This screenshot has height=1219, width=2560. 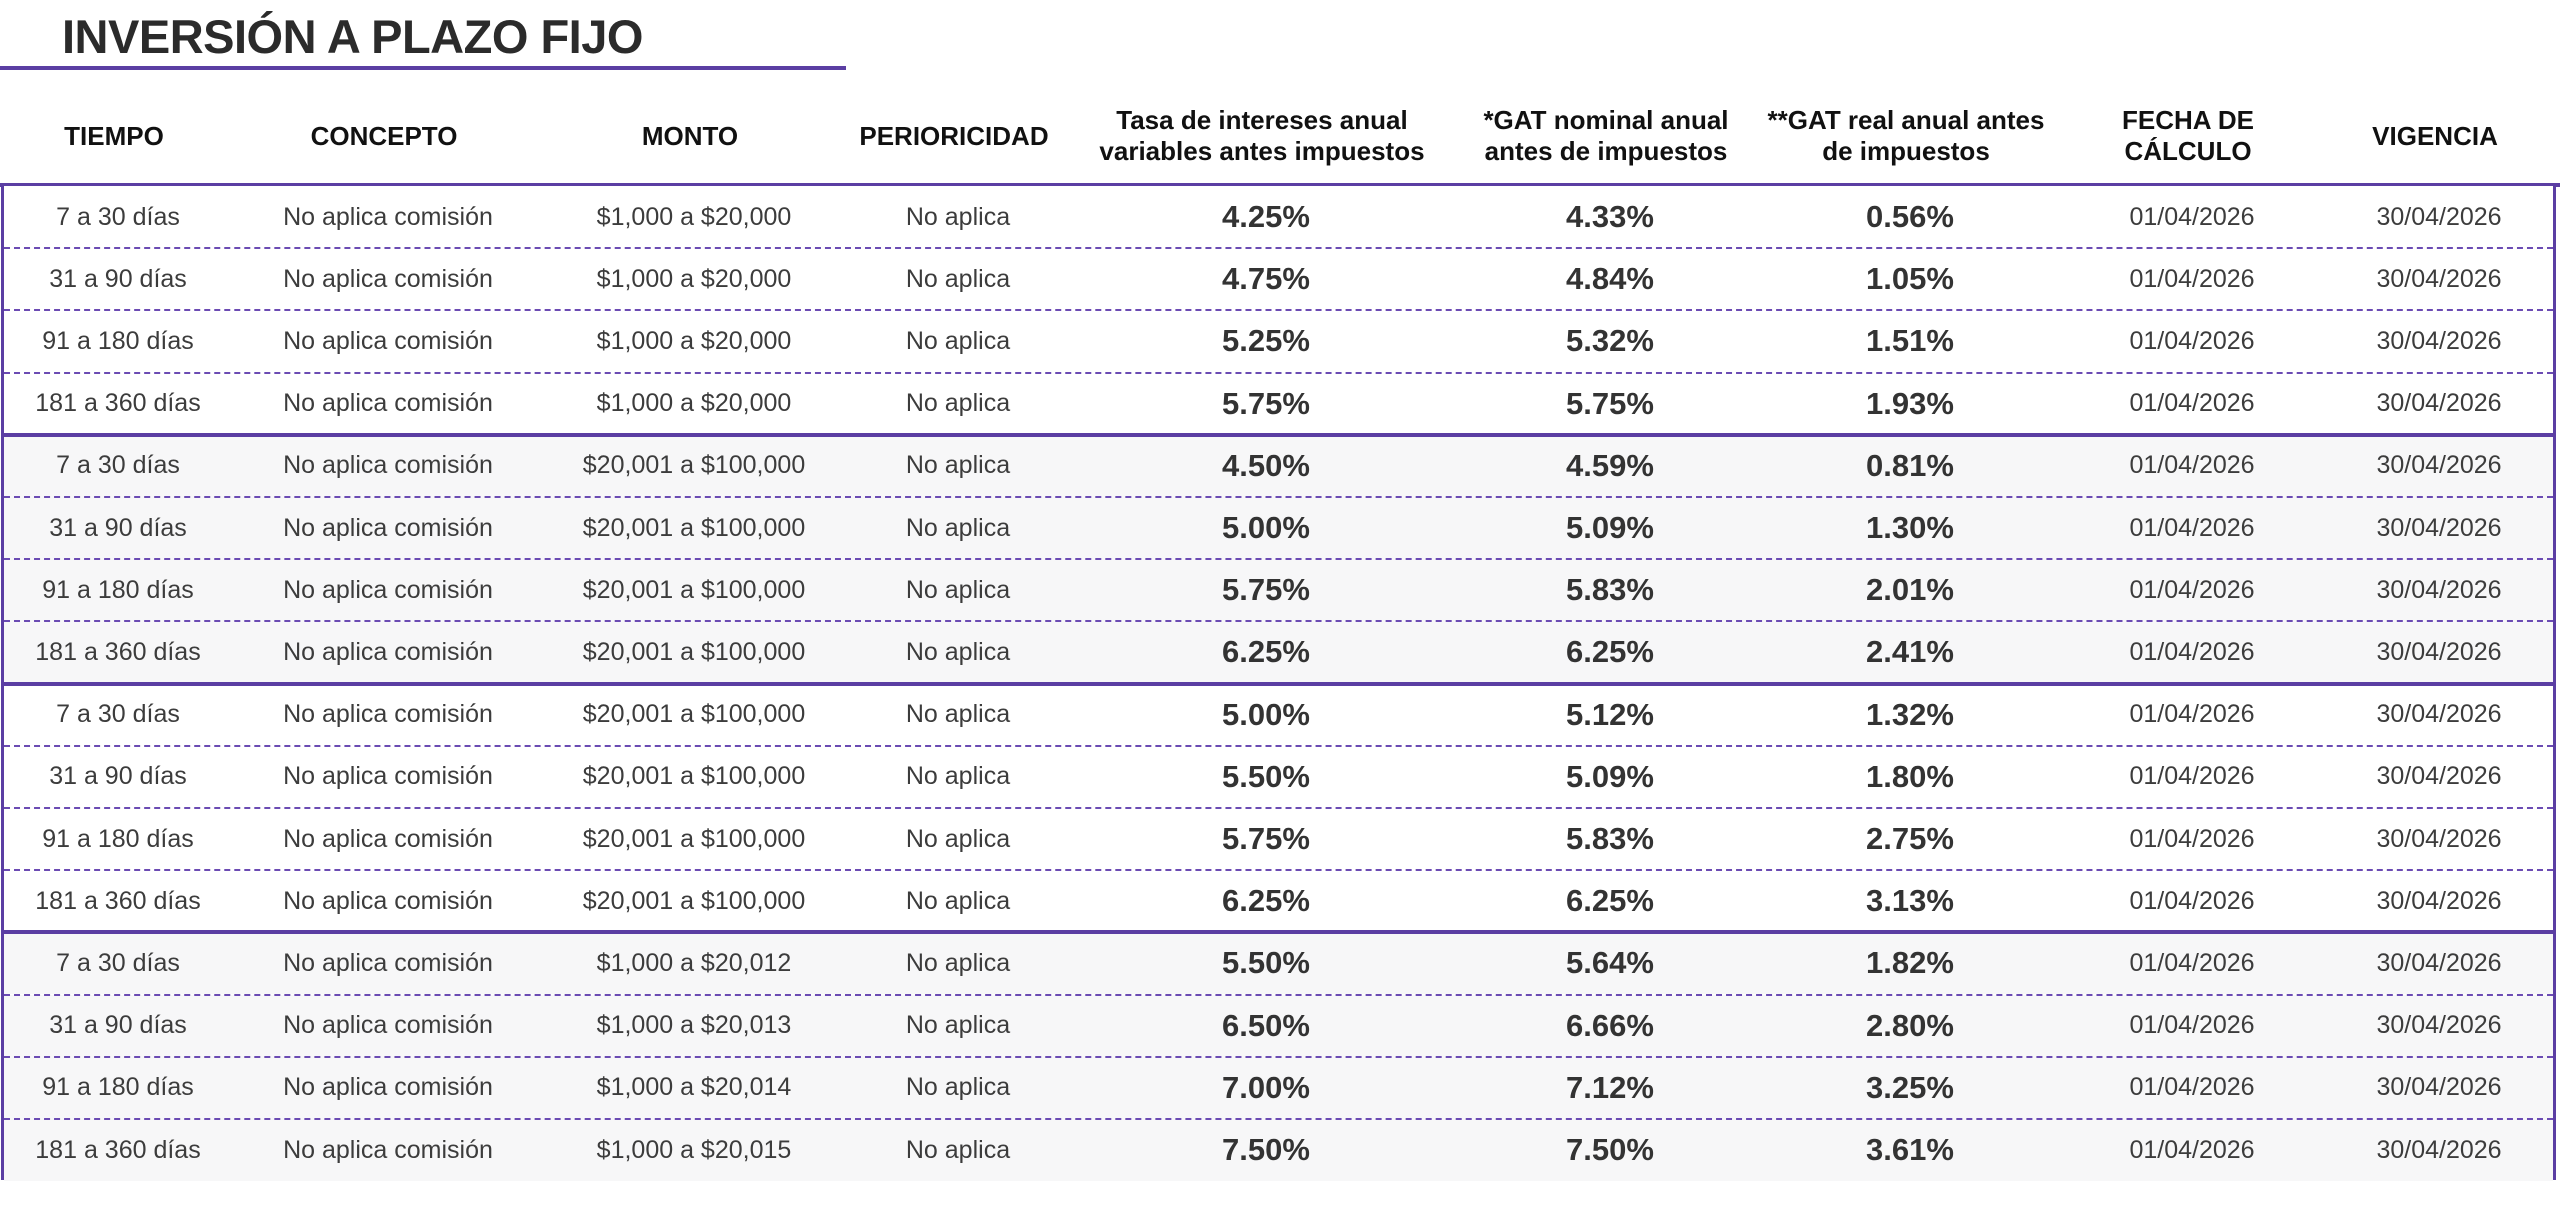 I want to click on cell-monto: $1,000 a $20,000, so click(x=694, y=340).